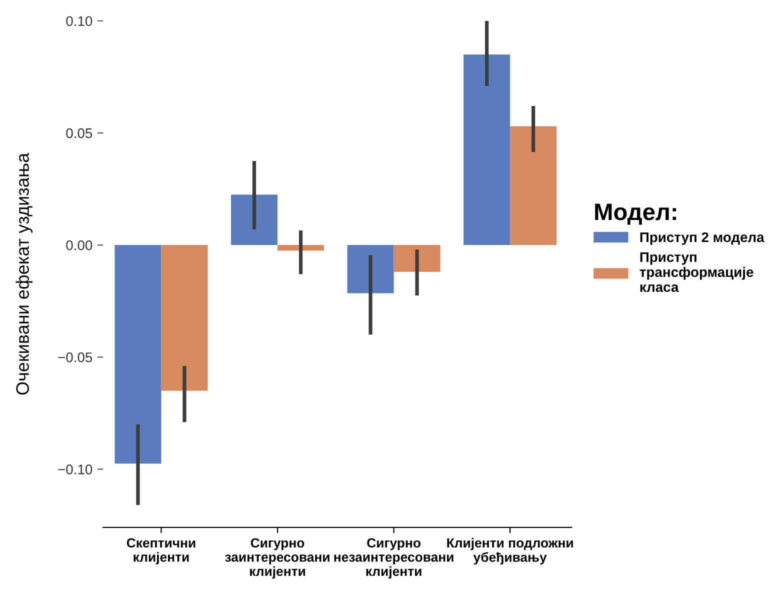 The width and height of the screenshot is (781, 596). I want to click on legend-title: Модел:, so click(635, 214).